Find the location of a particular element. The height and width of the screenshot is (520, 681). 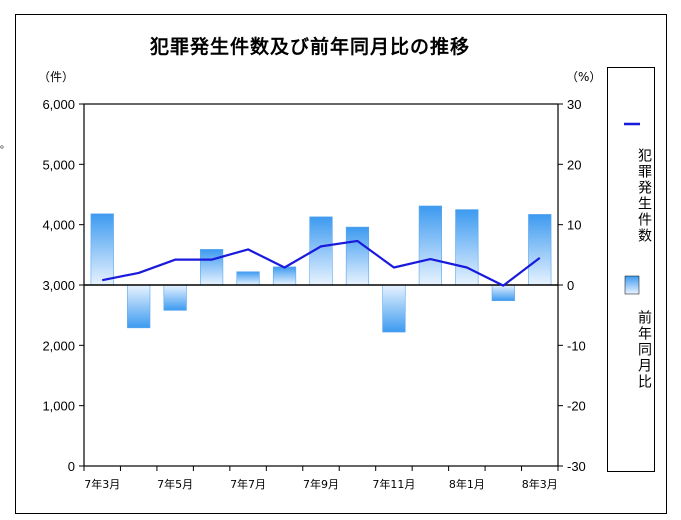

legend-swatches is located at coordinates (632, 208).